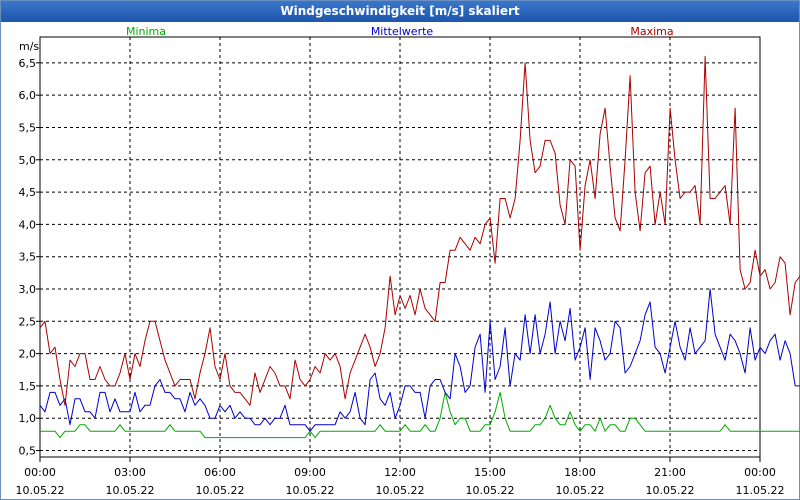 This screenshot has width=800, height=500. I want to click on window-title: Windgeschwindigkeit [m/s] skaliert, so click(400, 11).